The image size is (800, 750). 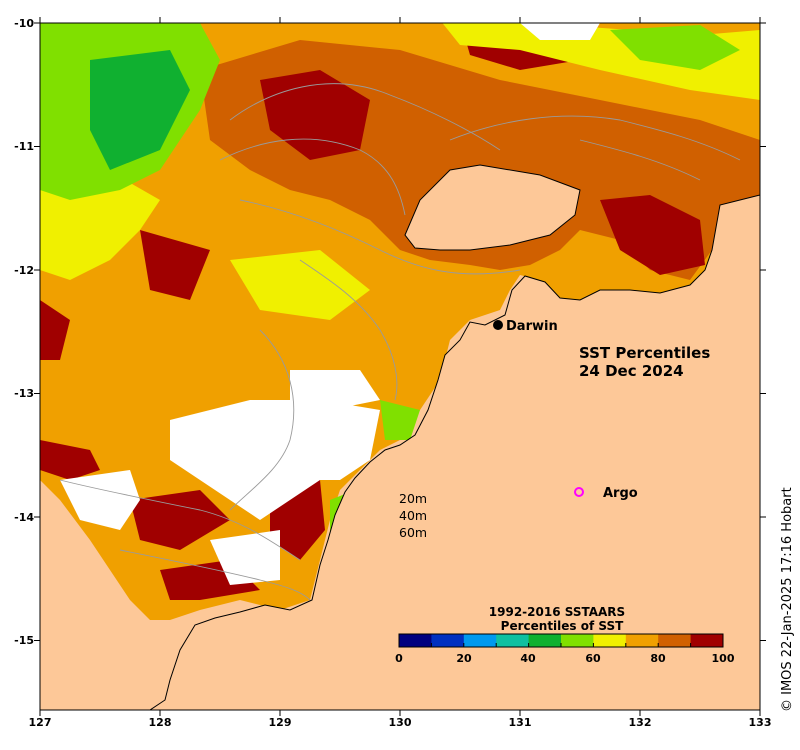 I want to click on depth-label-20m: 20m, so click(x=413, y=498).